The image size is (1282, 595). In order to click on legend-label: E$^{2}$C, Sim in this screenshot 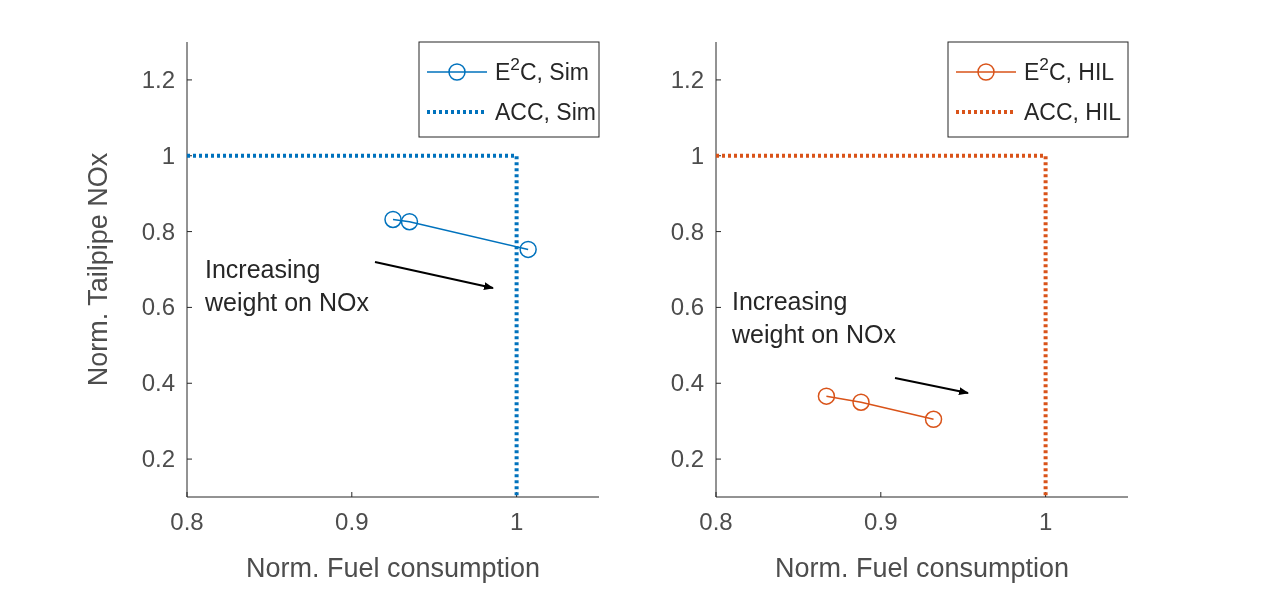, I will do `click(542, 69)`.